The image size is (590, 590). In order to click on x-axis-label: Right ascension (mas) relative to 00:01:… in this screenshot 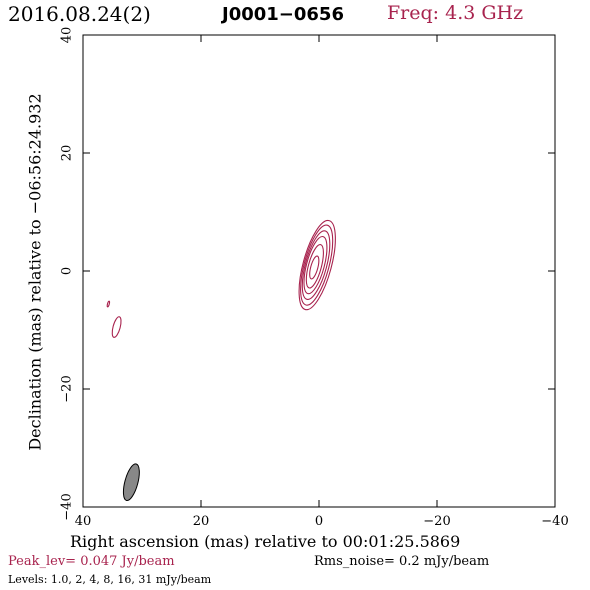, I will do `click(265, 541)`.